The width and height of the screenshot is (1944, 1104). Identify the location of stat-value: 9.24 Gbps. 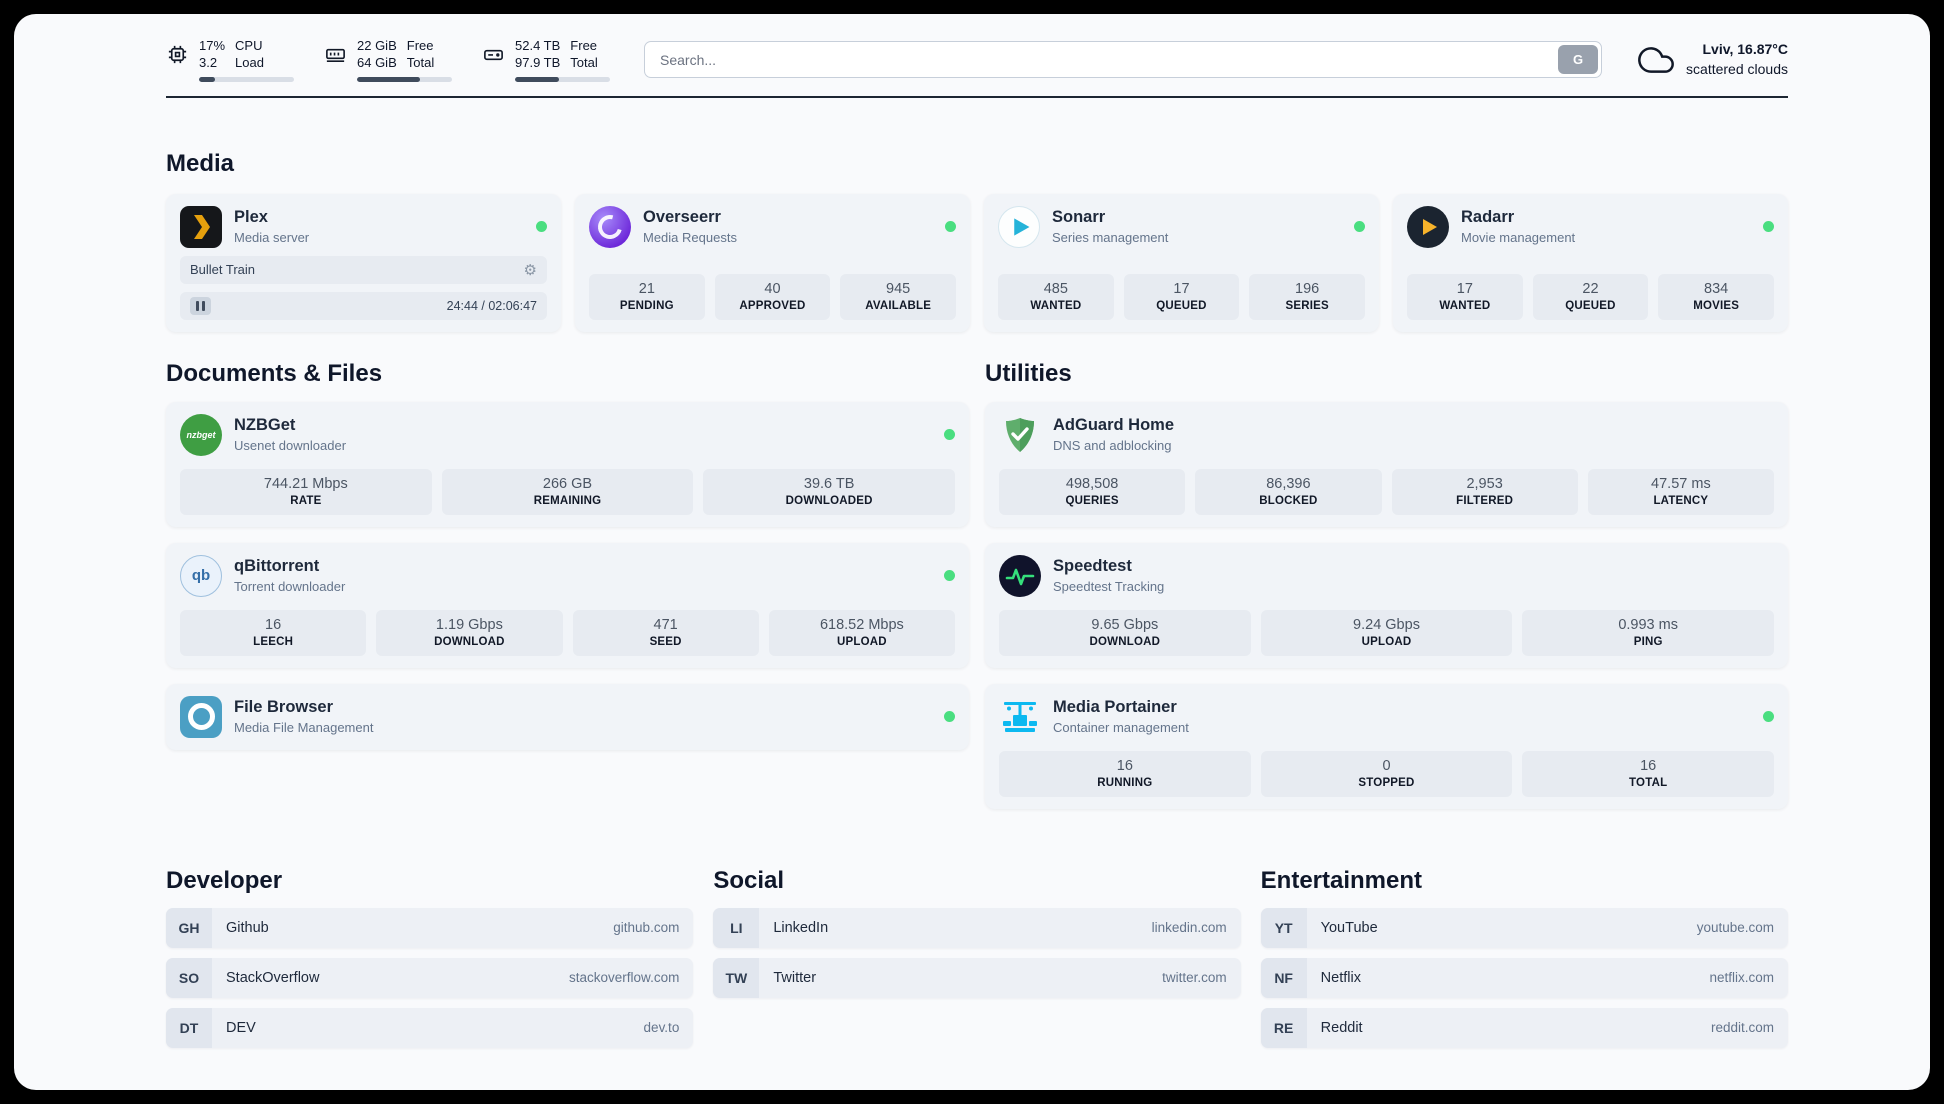
(1386, 624).